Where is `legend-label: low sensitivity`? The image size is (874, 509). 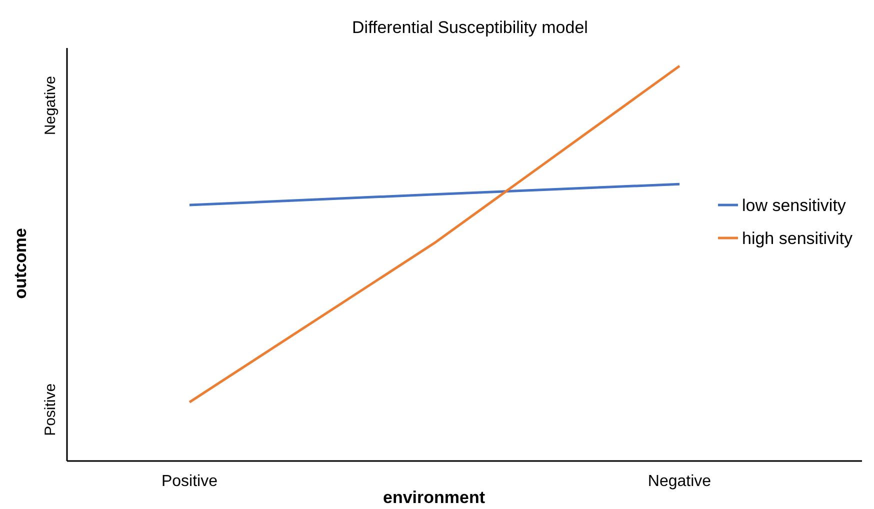 legend-label: low sensitivity is located at coordinates (794, 205).